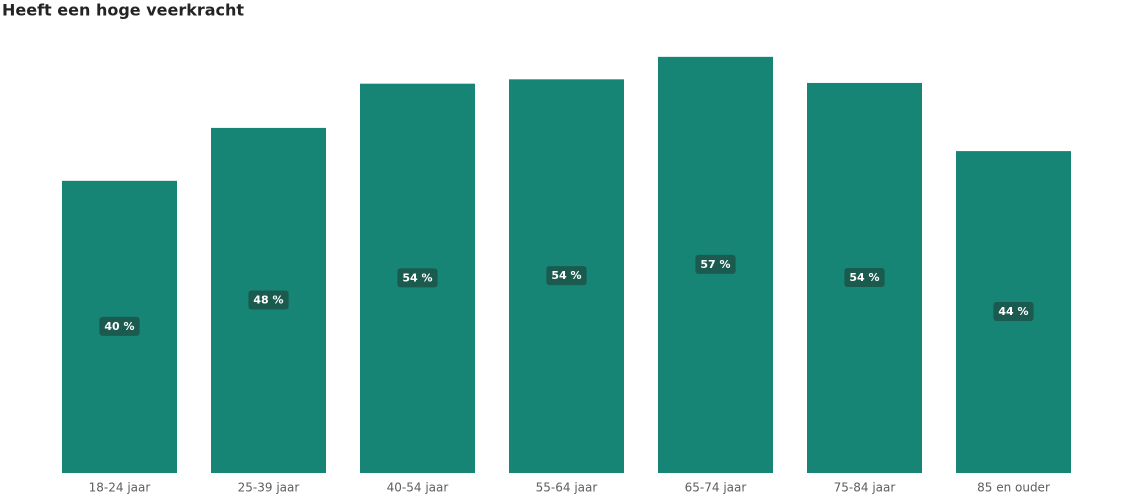  I want to click on x-tick-label: 25-39 jaar, so click(269, 488).